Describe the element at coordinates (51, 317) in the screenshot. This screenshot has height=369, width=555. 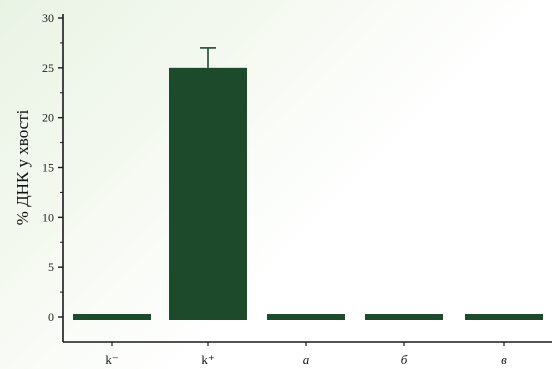
I see `y-tick-label: 0` at that location.